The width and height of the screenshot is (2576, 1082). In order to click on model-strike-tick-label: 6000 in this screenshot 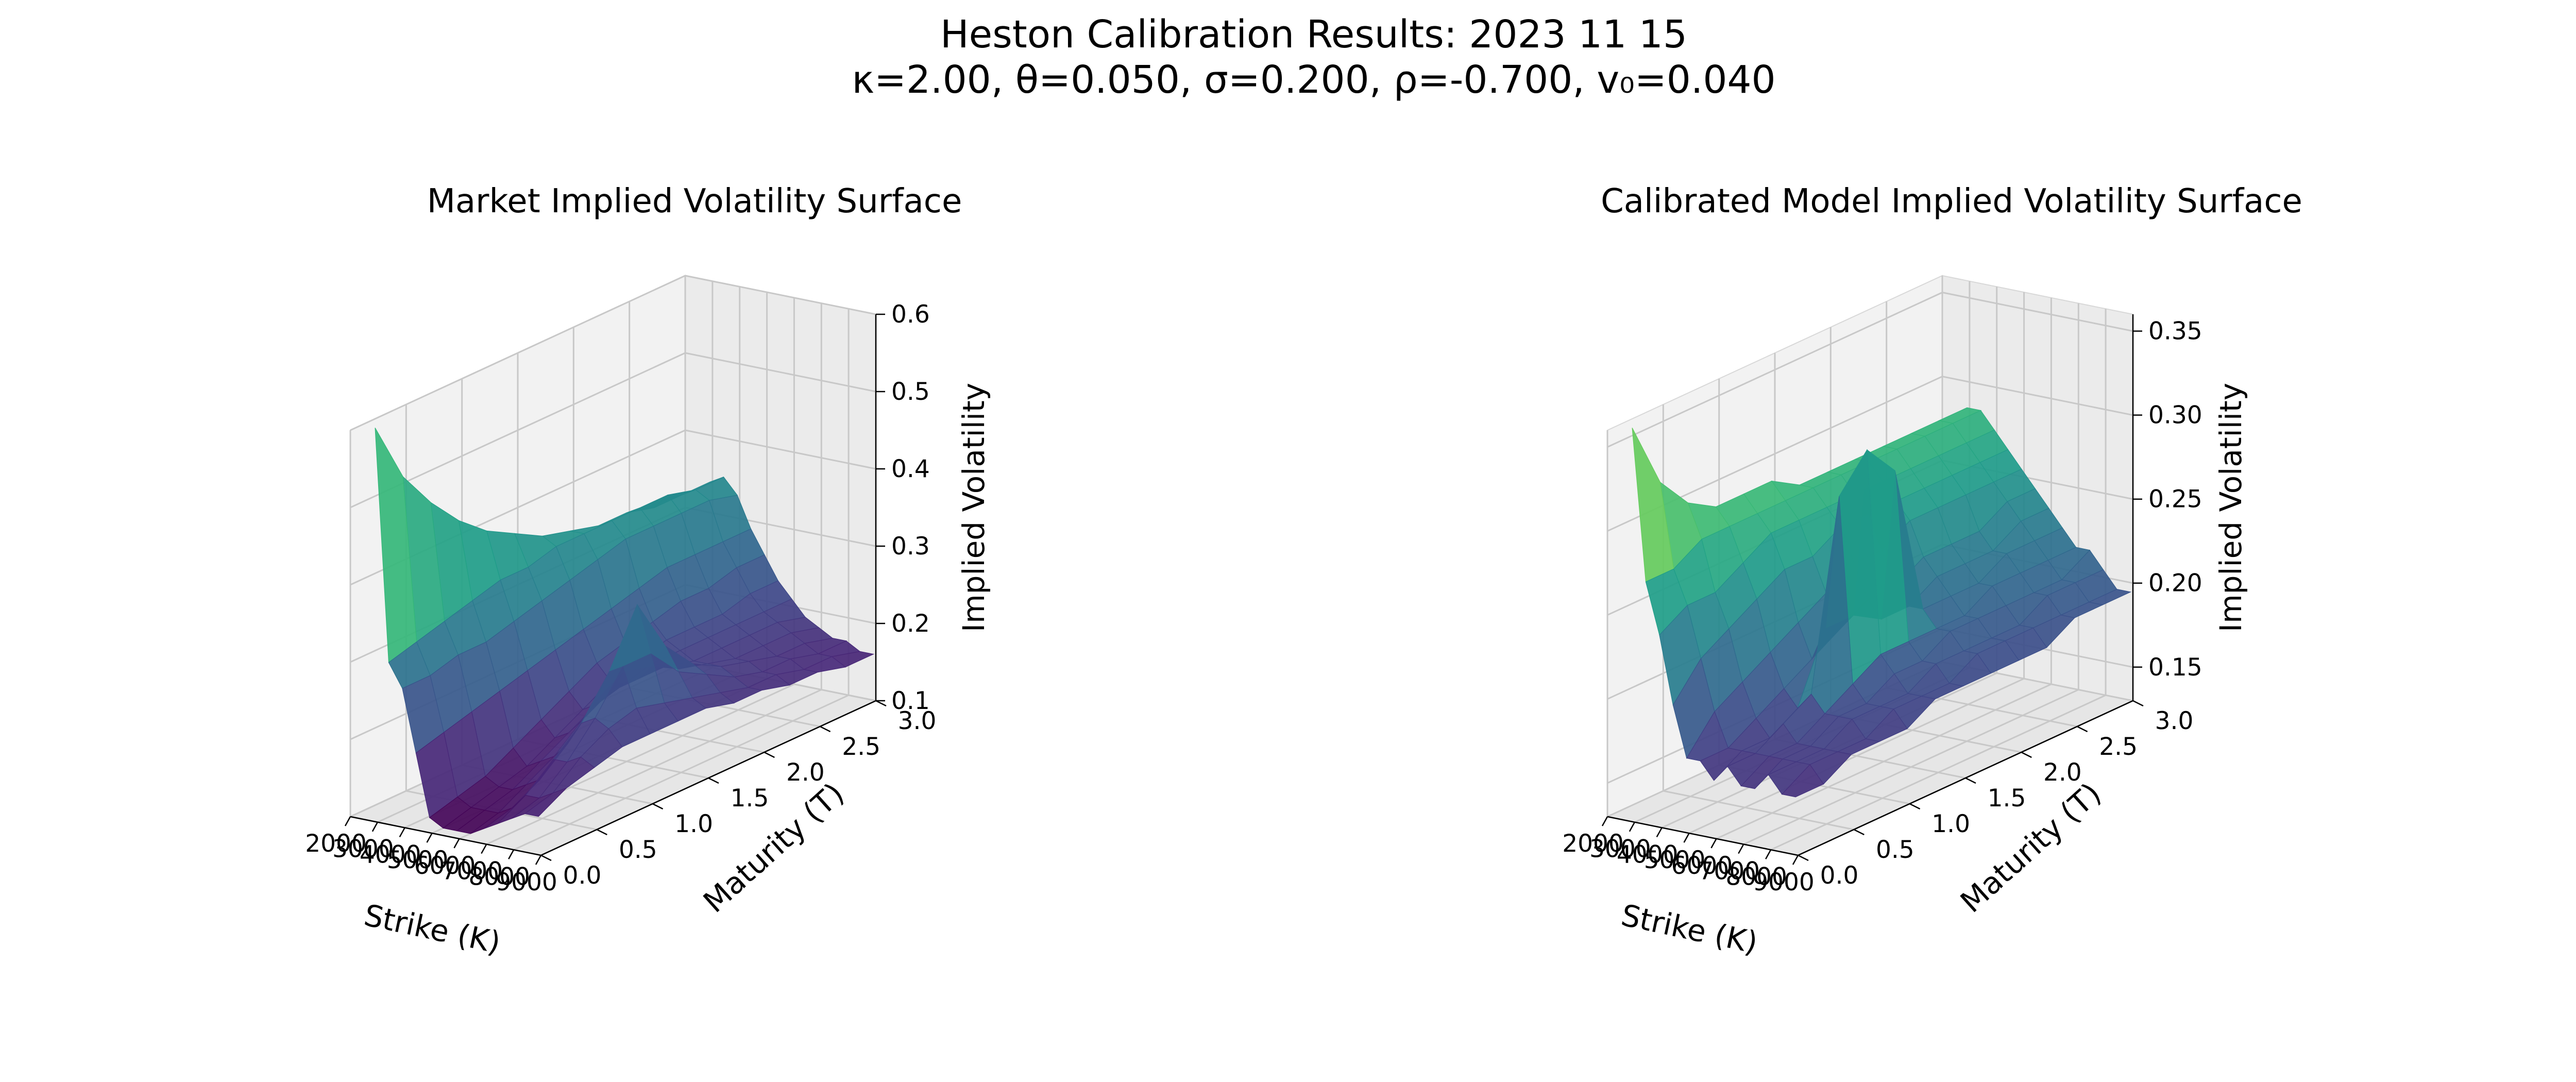, I will do `click(1702, 866)`.